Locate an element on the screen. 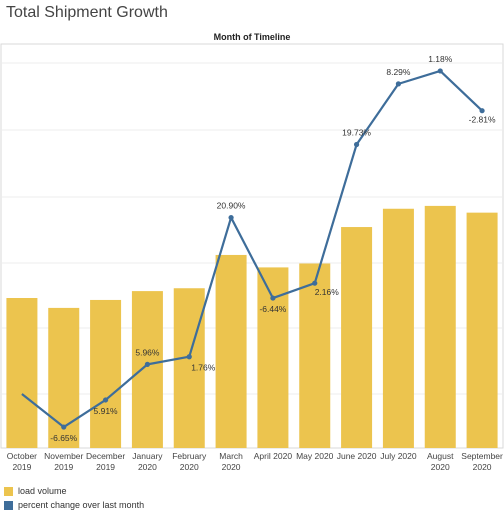 This screenshot has height=512, width=504. data-label-6: 20.90% is located at coordinates (231, 206).